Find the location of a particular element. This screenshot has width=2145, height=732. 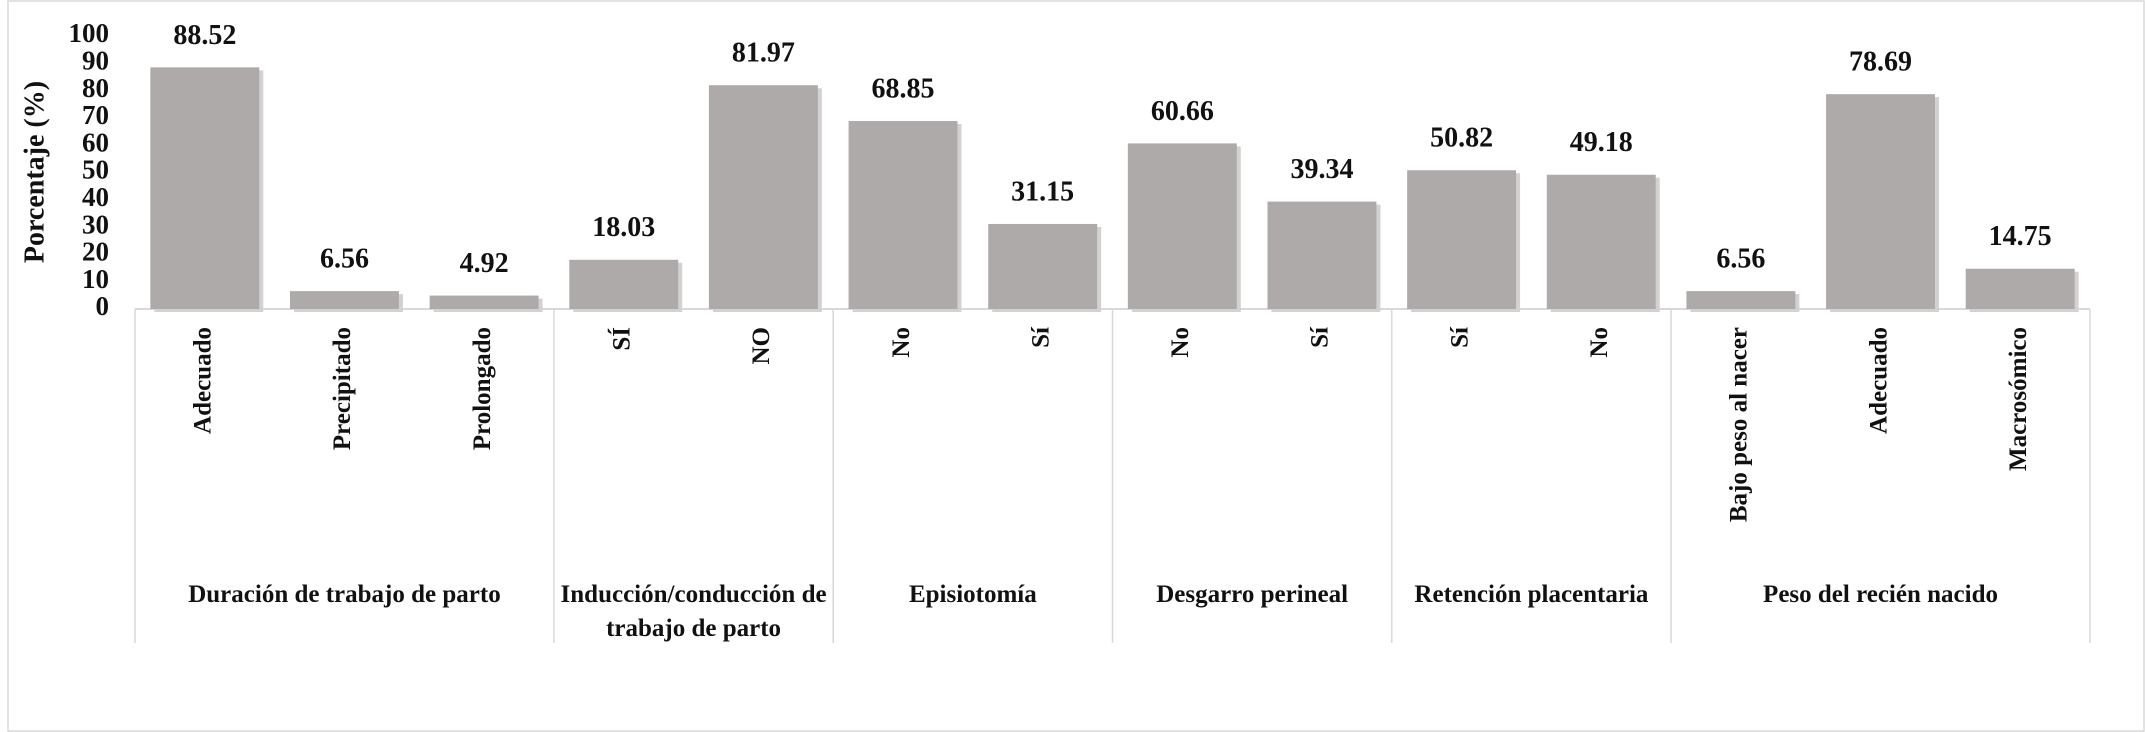

y-tick-label: 0 is located at coordinates (103, 306).